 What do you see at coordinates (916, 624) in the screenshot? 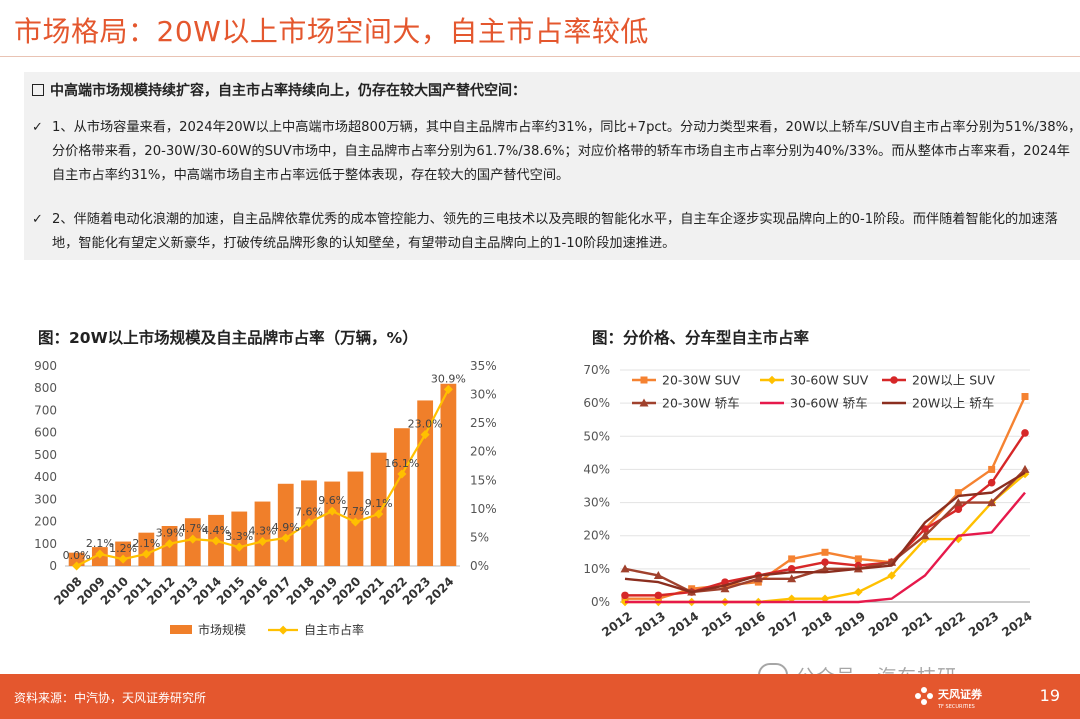
I see `x-tick-label: 2021` at bounding box center [916, 624].